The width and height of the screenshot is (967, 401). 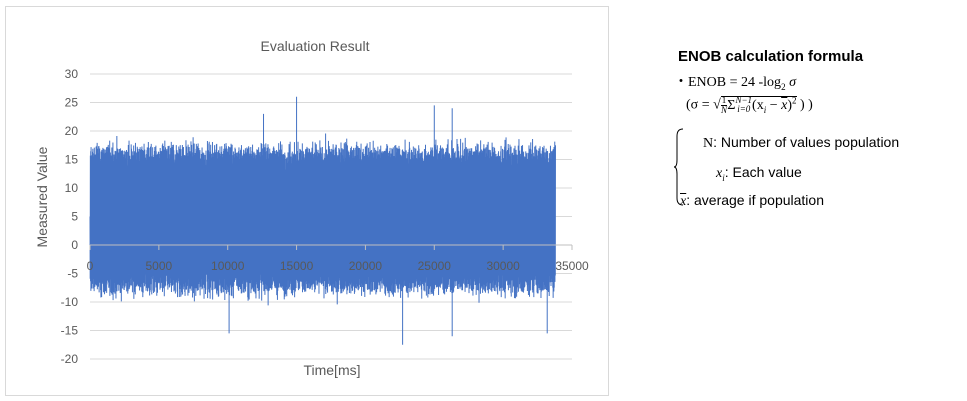 What do you see at coordinates (724, 109) in the screenshot?
I see `frac-den: N` at bounding box center [724, 109].